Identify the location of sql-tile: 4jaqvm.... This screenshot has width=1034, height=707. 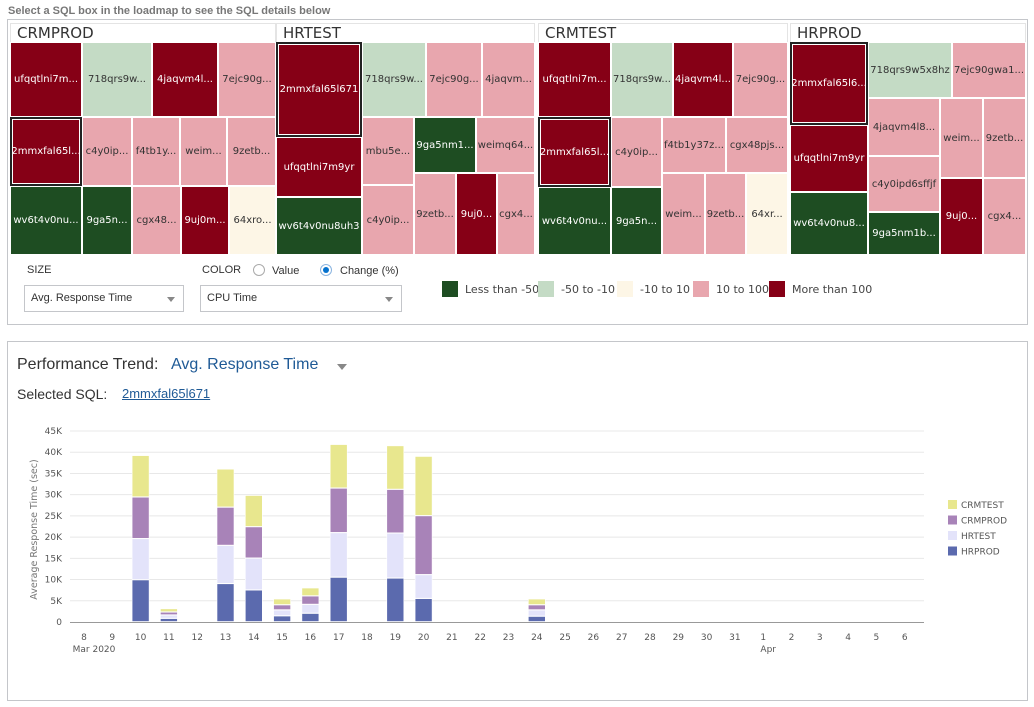
(508, 79).